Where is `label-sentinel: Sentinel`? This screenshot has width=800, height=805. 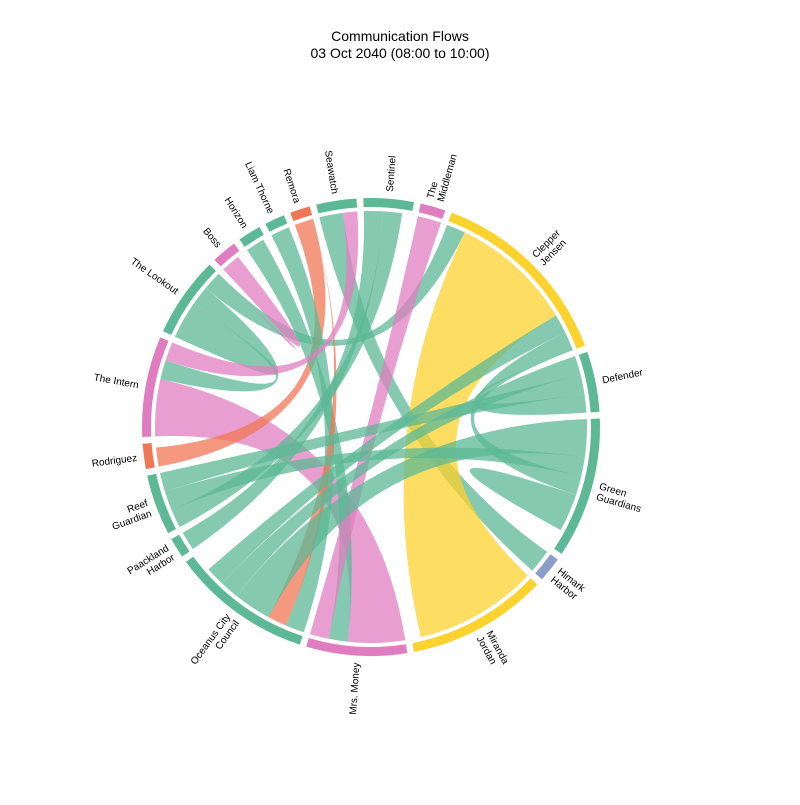
label-sentinel: Sentinel is located at coordinates (392, 173).